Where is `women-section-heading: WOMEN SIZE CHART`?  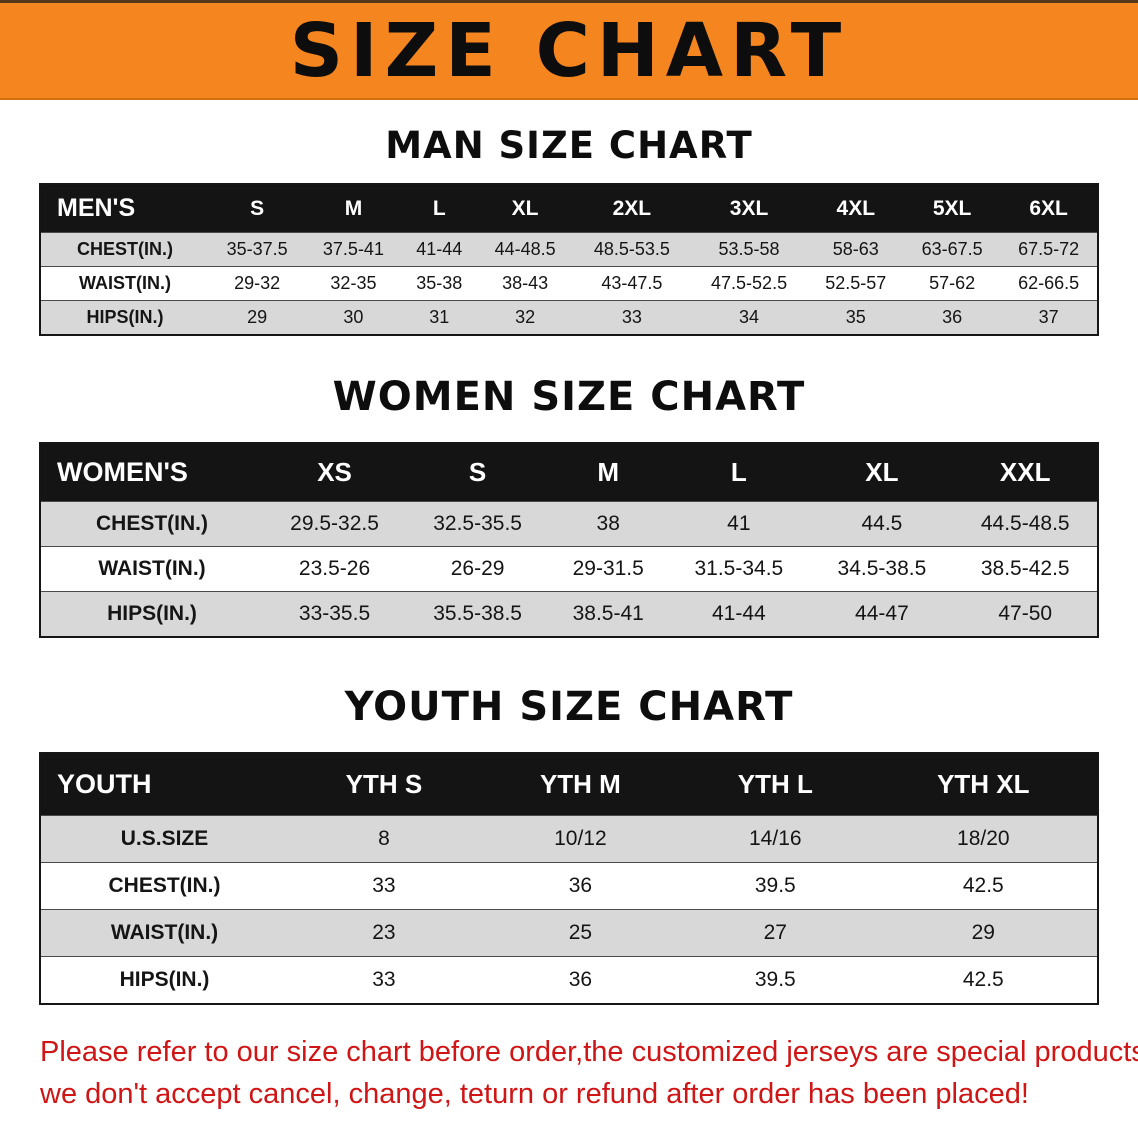
women-section-heading: WOMEN SIZE CHART is located at coordinates (569, 397).